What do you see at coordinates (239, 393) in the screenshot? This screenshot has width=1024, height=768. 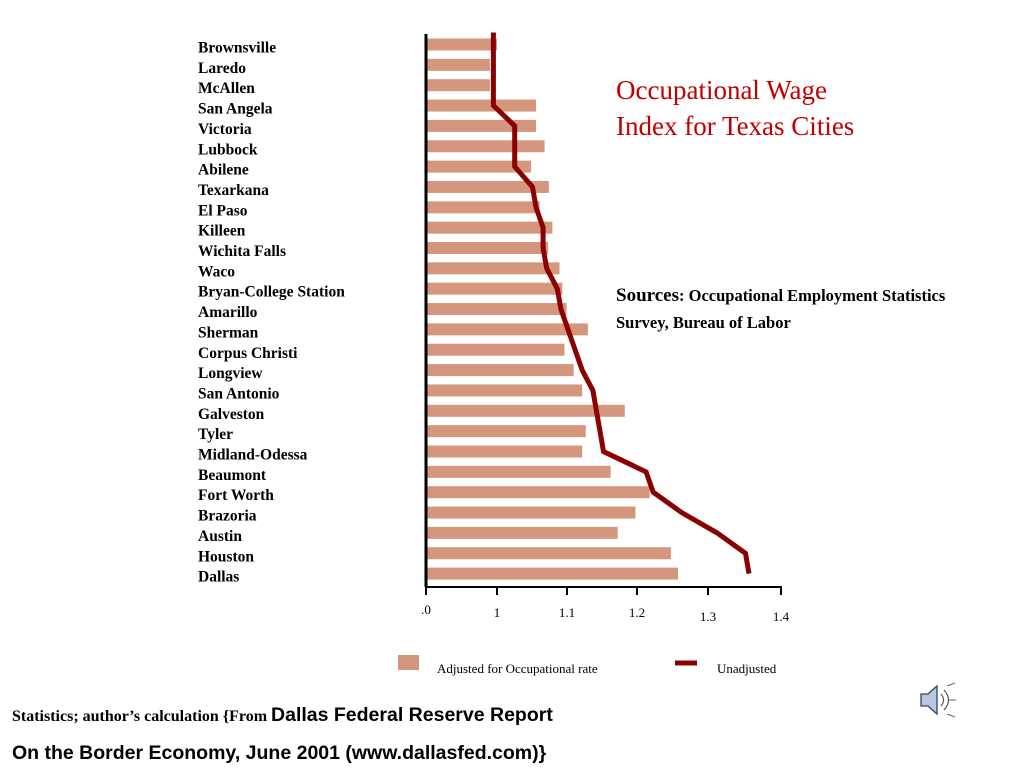 I see `category-label: San Antonio` at bounding box center [239, 393].